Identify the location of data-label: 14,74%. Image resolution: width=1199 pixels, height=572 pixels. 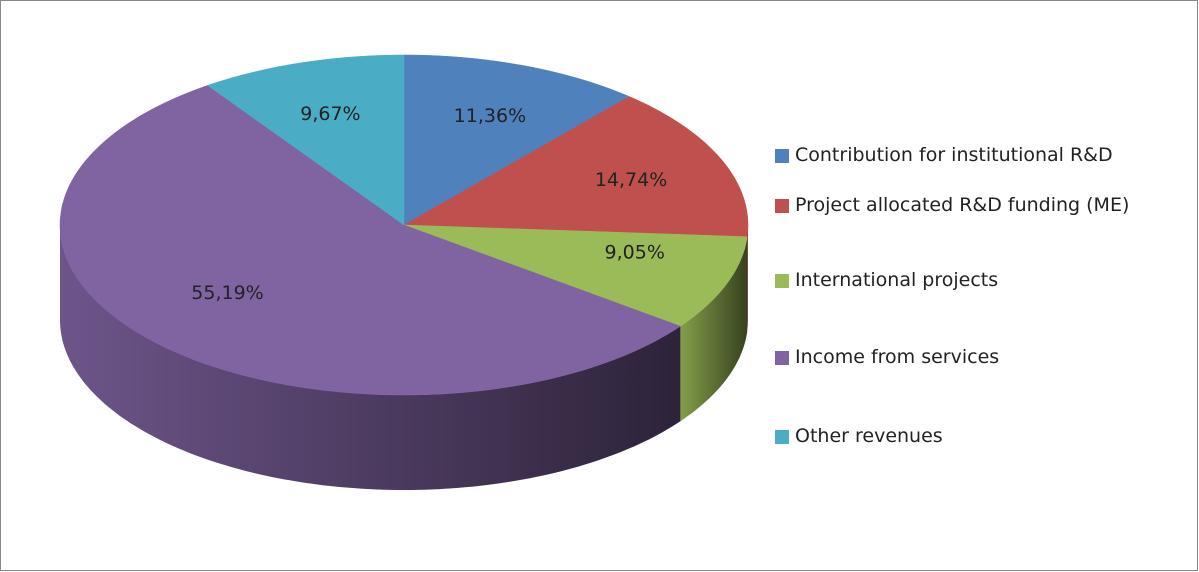
(631, 180).